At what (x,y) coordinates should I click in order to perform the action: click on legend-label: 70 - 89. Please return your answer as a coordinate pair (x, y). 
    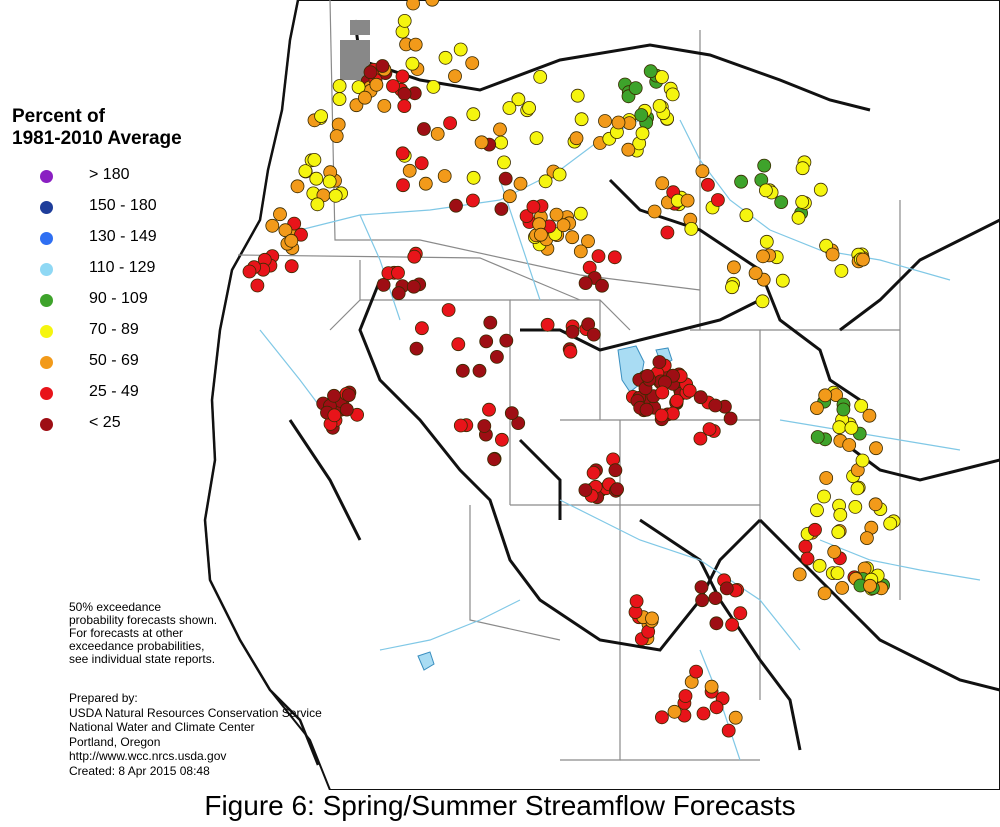
    Looking at the image, I should click on (114, 329).